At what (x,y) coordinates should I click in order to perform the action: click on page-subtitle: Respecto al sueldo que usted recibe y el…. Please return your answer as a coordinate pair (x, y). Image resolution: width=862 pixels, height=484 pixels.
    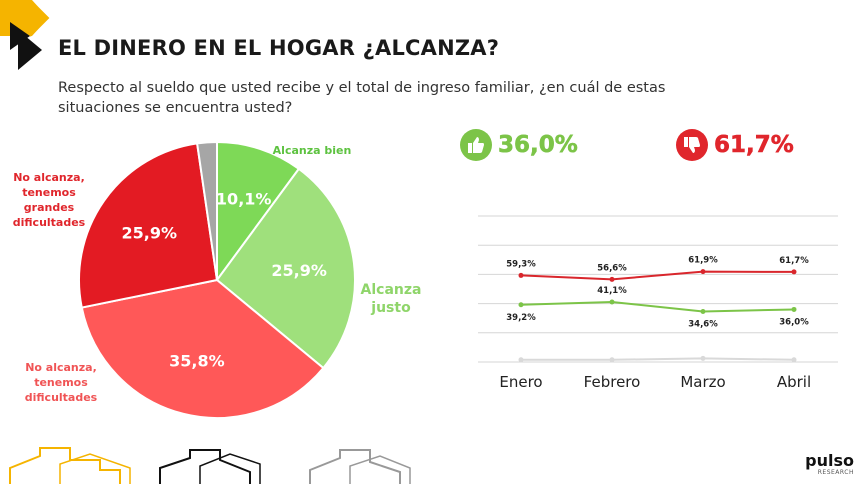
    Looking at the image, I should click on (362, 98).